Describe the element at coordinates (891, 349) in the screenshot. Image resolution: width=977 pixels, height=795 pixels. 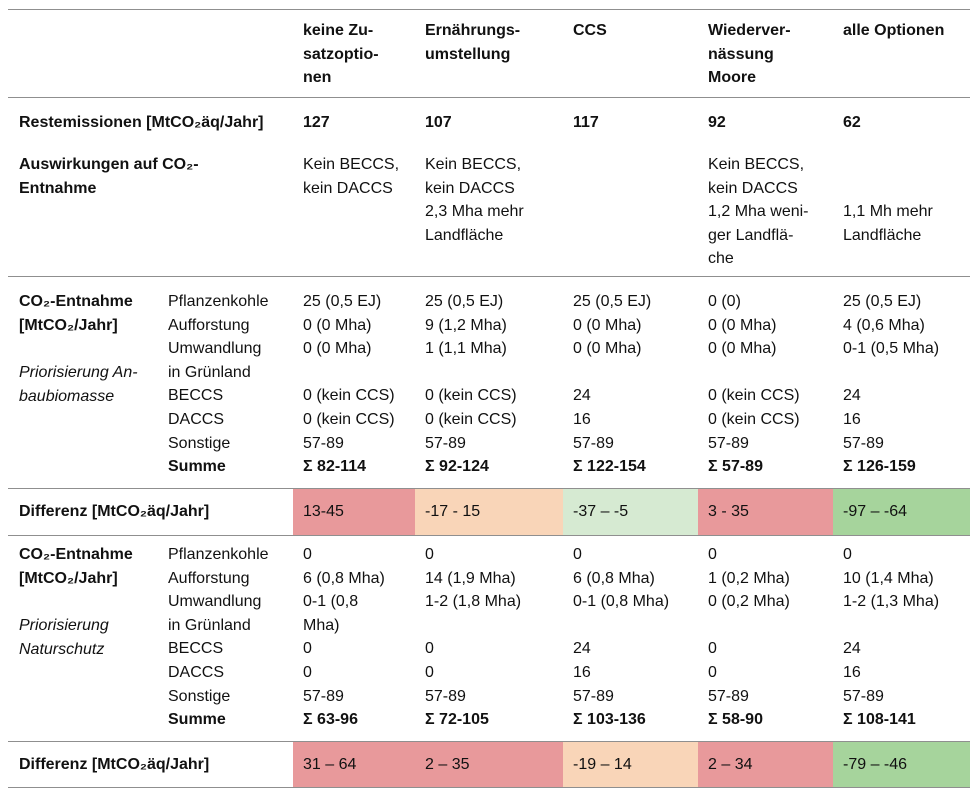
I see `table-cell: 0-1 (0,5 Mha)` at that location.